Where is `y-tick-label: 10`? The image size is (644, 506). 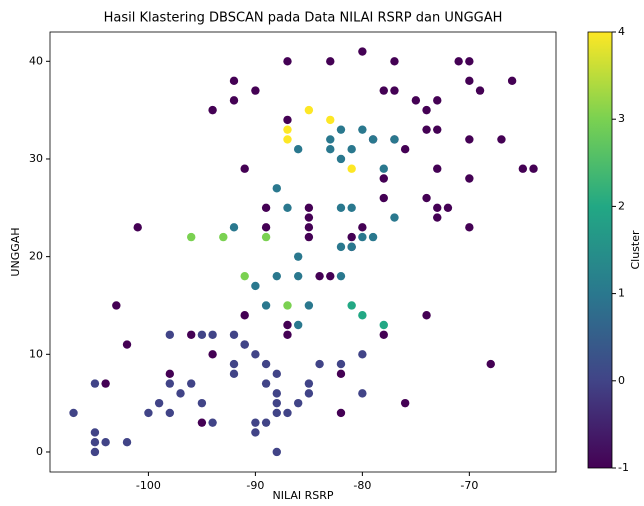 y-tick-label: 10 is located at coordinates (36, 353).